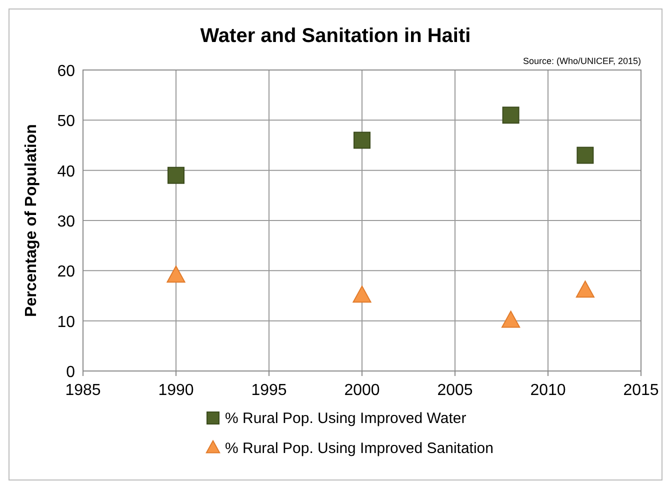 The image size is (671, 489). Describe the element at coordinates (66, 171) in the screenshot. I see `y-tick-label: 40` at that location.